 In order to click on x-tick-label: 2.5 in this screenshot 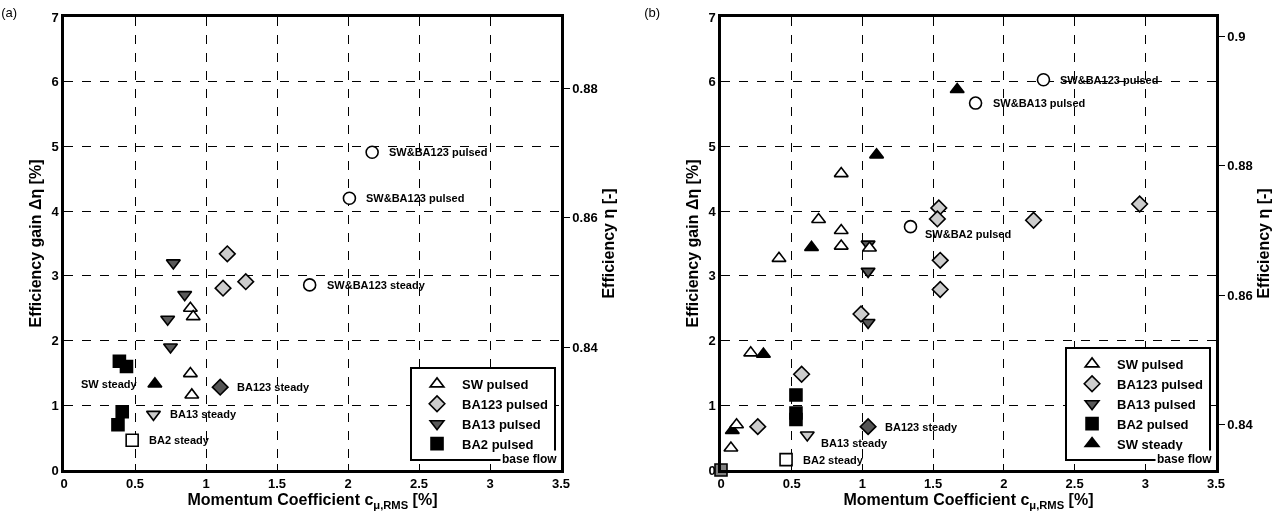, I will do `click(1074, 484)`.